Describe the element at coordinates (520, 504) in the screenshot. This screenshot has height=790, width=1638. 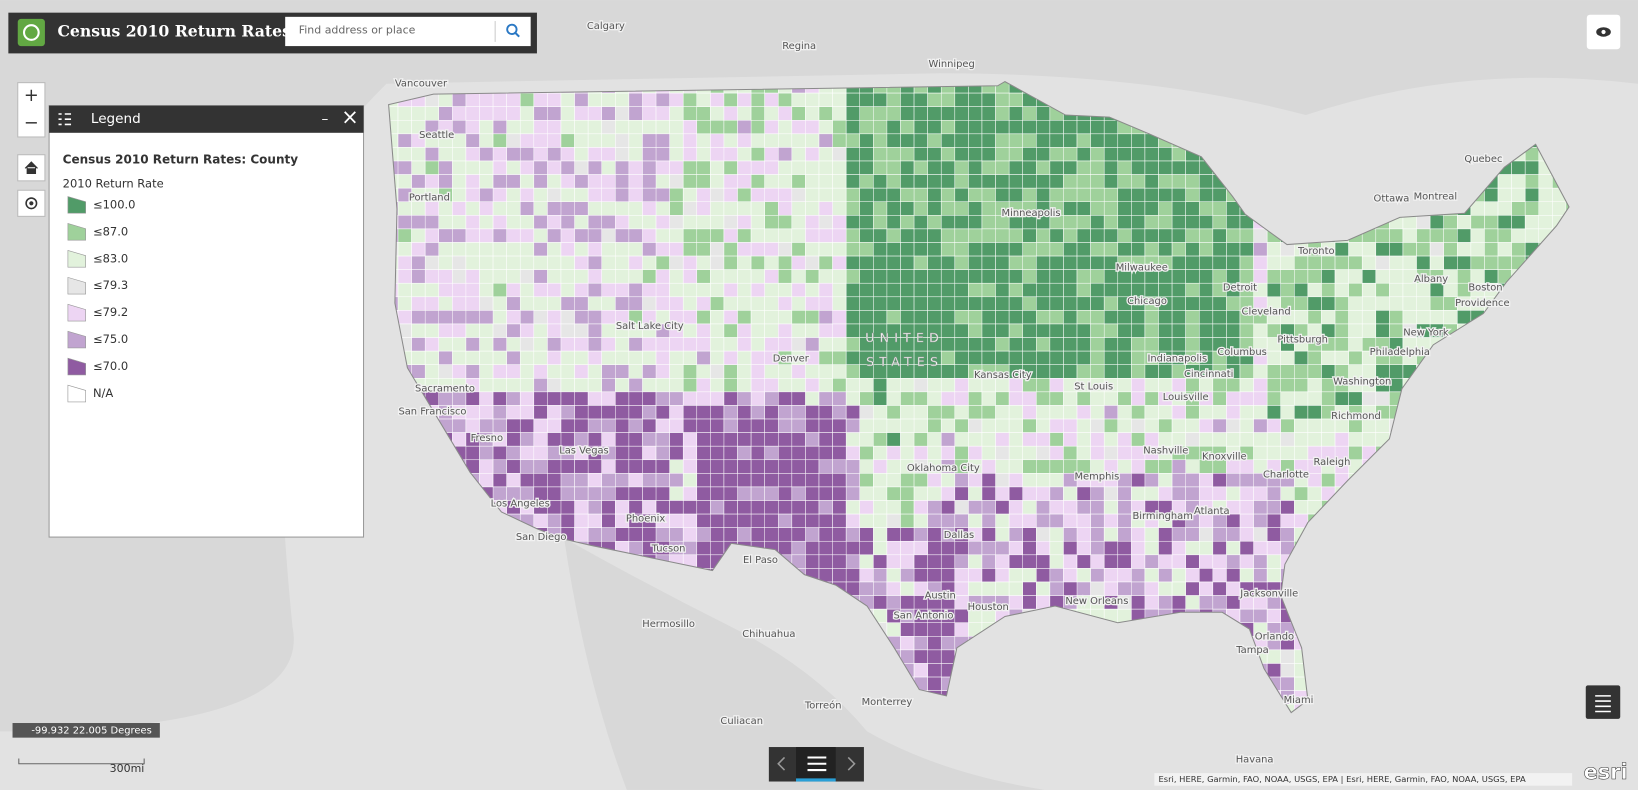
I see `place-label: Los Angeles` at that location.